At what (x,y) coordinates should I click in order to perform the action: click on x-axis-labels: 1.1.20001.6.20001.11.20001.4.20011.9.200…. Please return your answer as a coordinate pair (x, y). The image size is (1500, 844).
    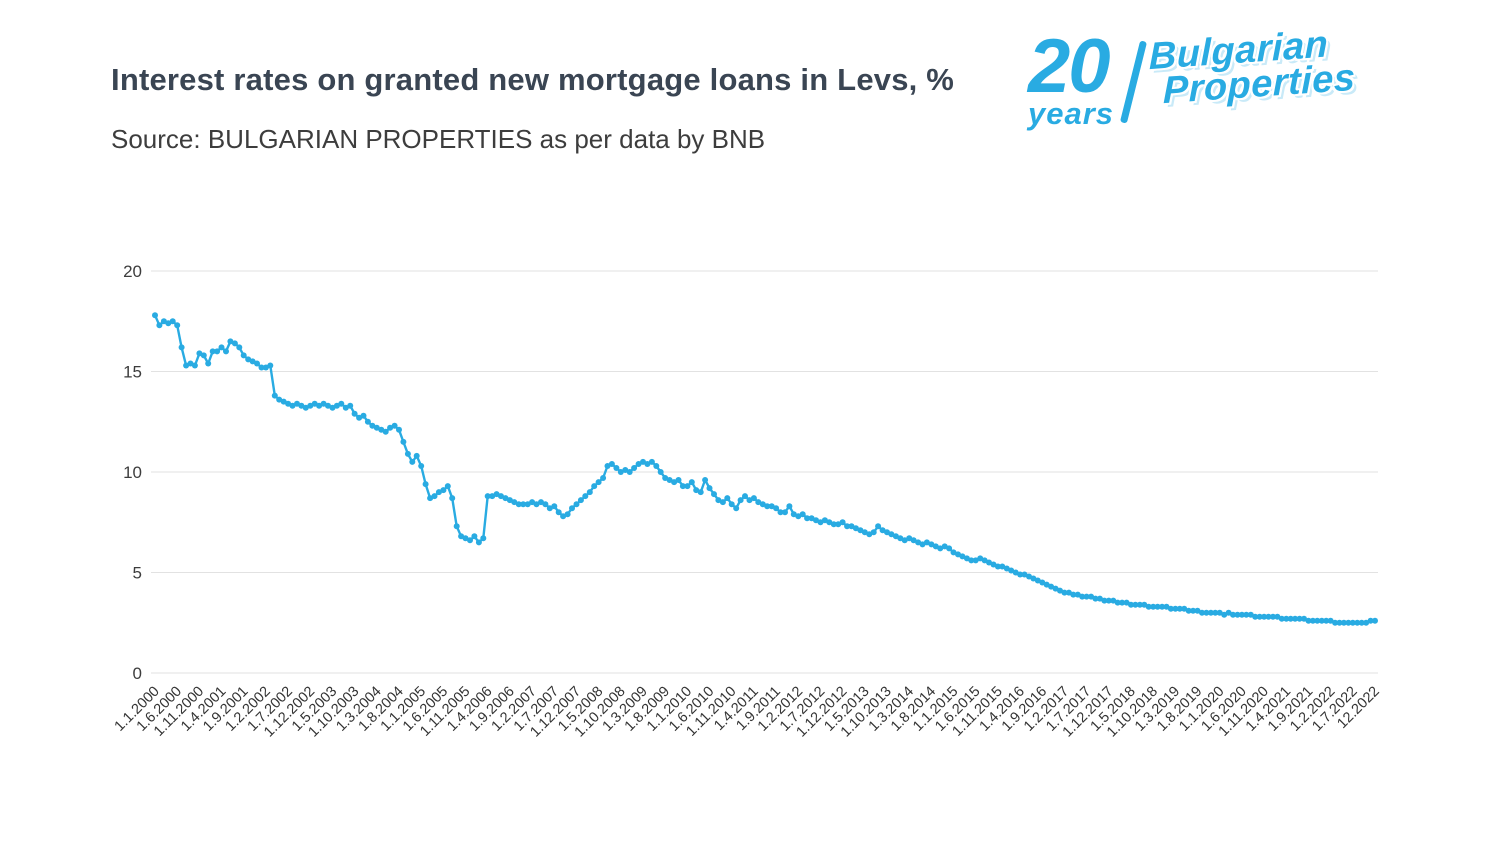
    Looking at the image, I should click on (747, 712).